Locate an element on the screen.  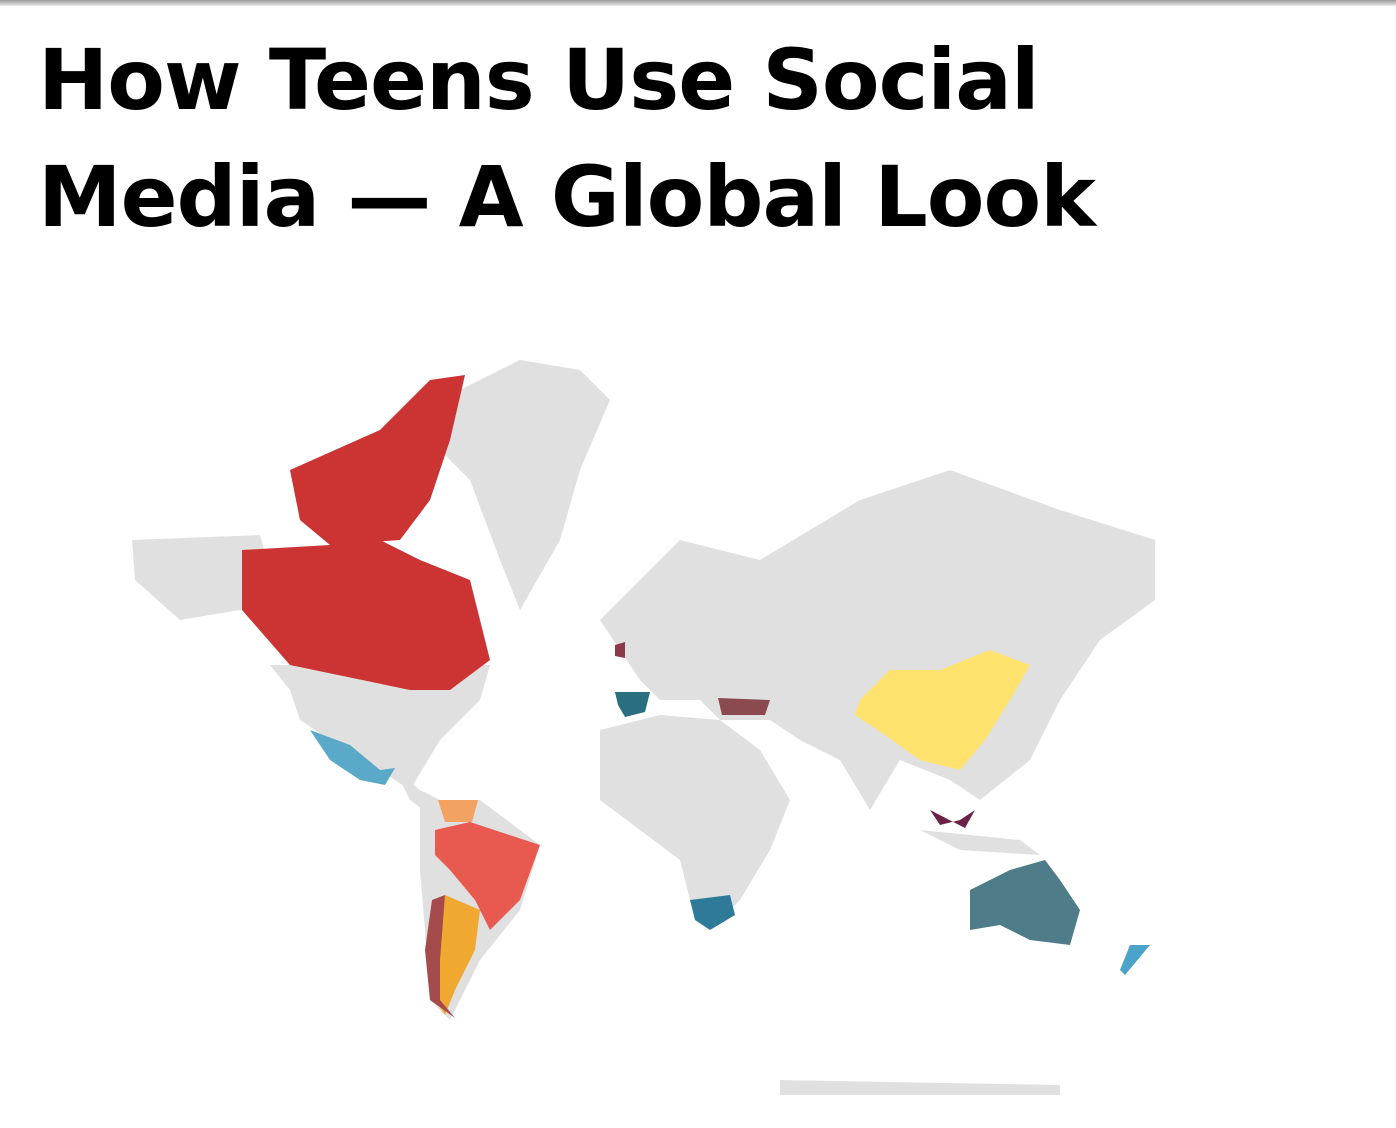
australia is located at coordinates (1025, 902).